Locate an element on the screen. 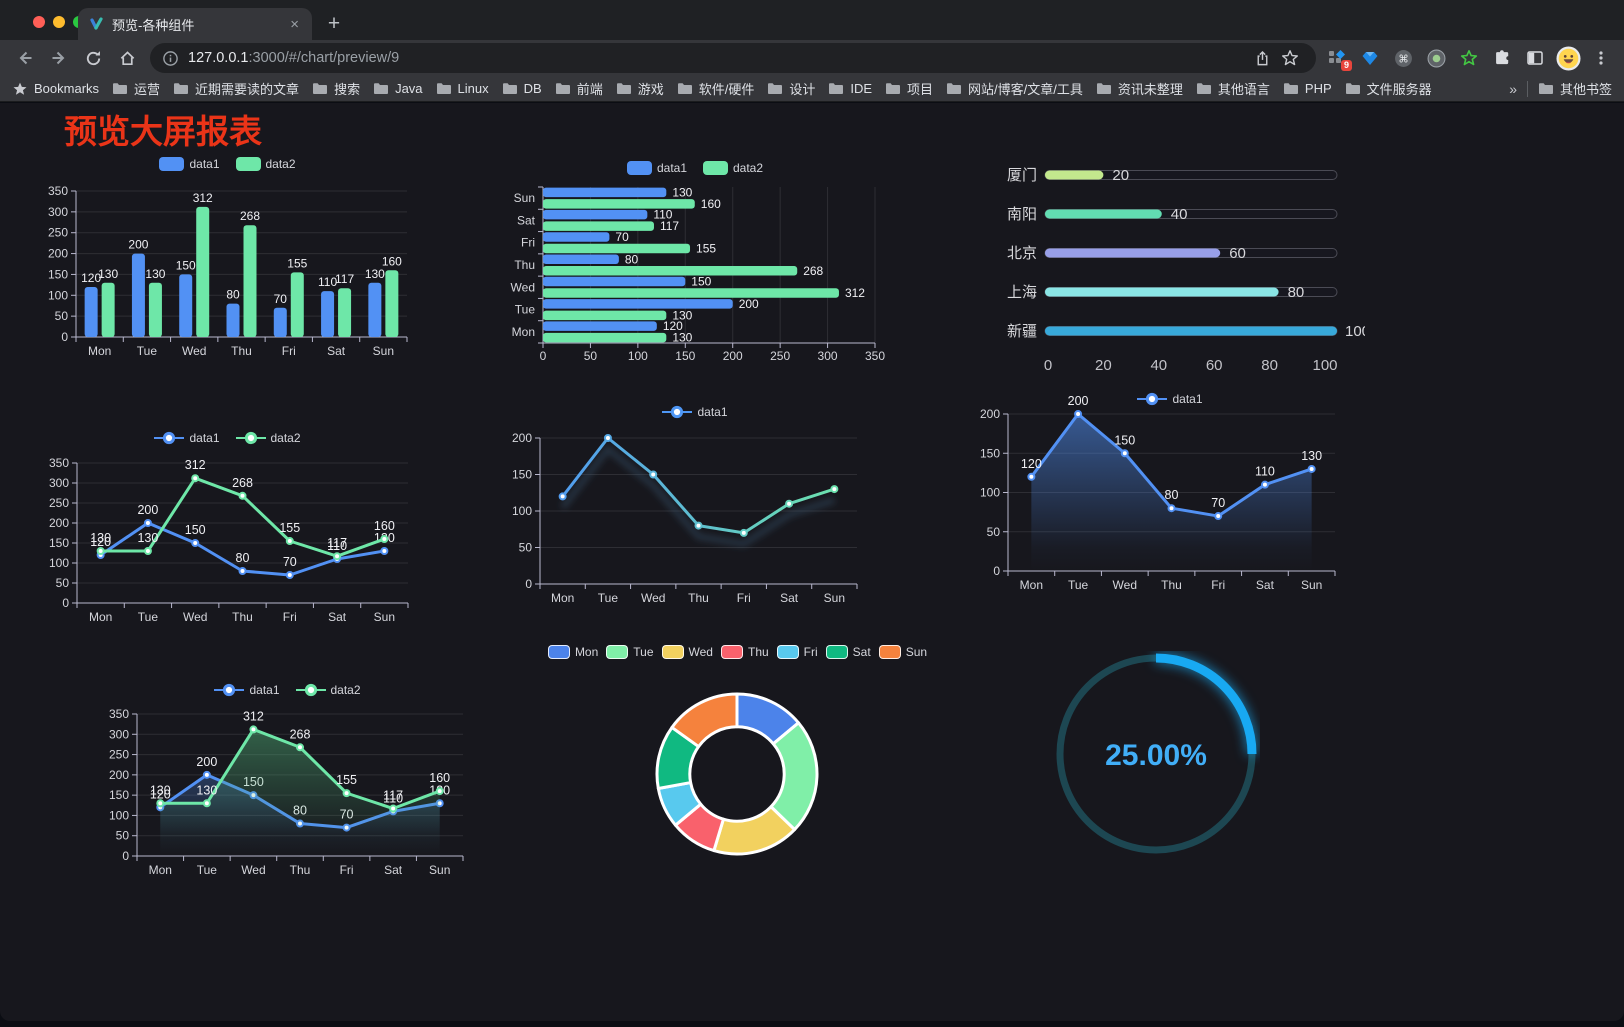 Image resolution: width=1624 pixels, height=1027 pixels. svg-text: 250 is located at coordinates (58, 233).